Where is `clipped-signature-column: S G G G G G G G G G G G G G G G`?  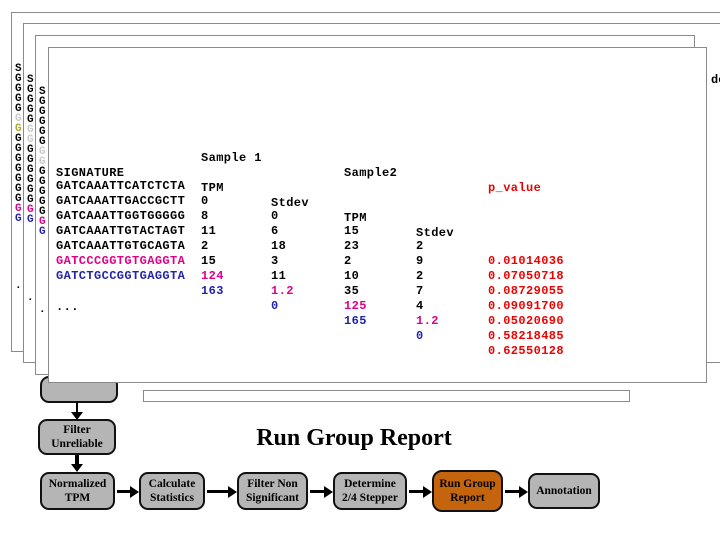
clipped-signature-column: S G G G G G G G G G G G G G G G is located at coordinates (20, 144).